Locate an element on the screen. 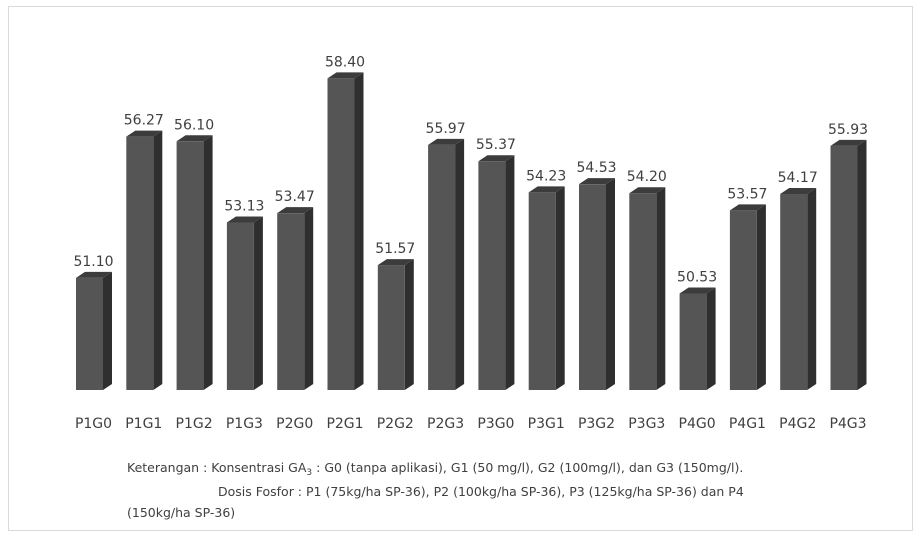 The image size is (923, 535). data-label-P2G1: 58.40 is located at coordinates (345, 62).